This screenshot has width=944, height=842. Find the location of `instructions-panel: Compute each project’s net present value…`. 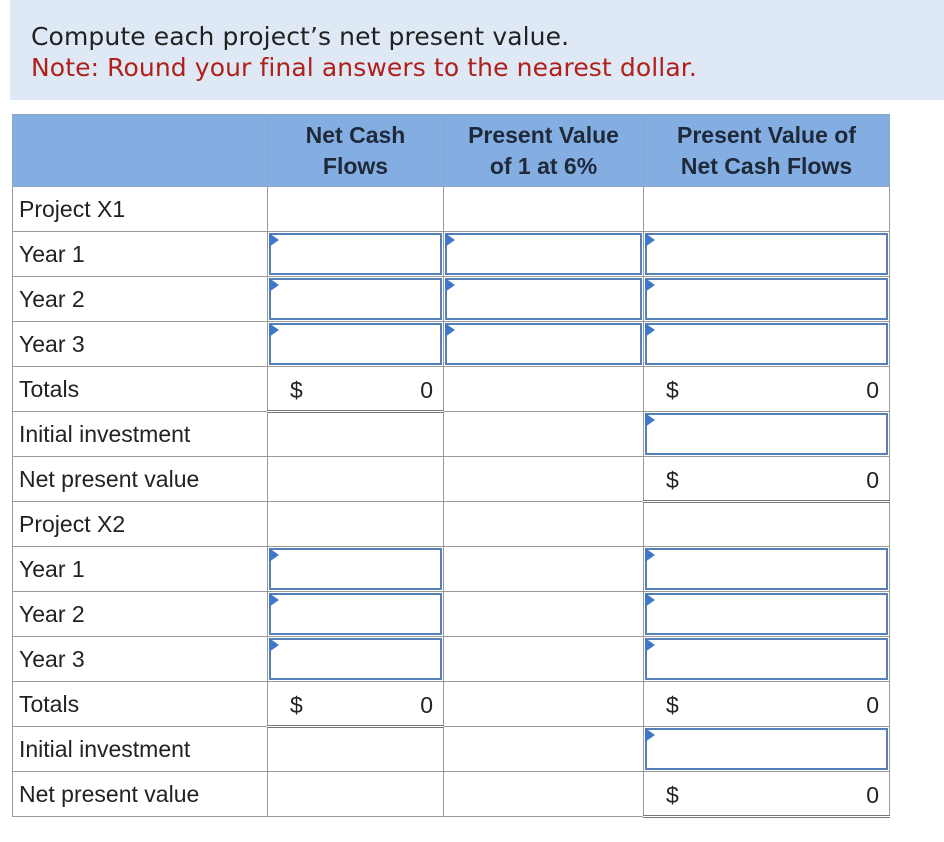

instructions-panel: Compute each project’s net present value… is located at coordinates (477, 50).